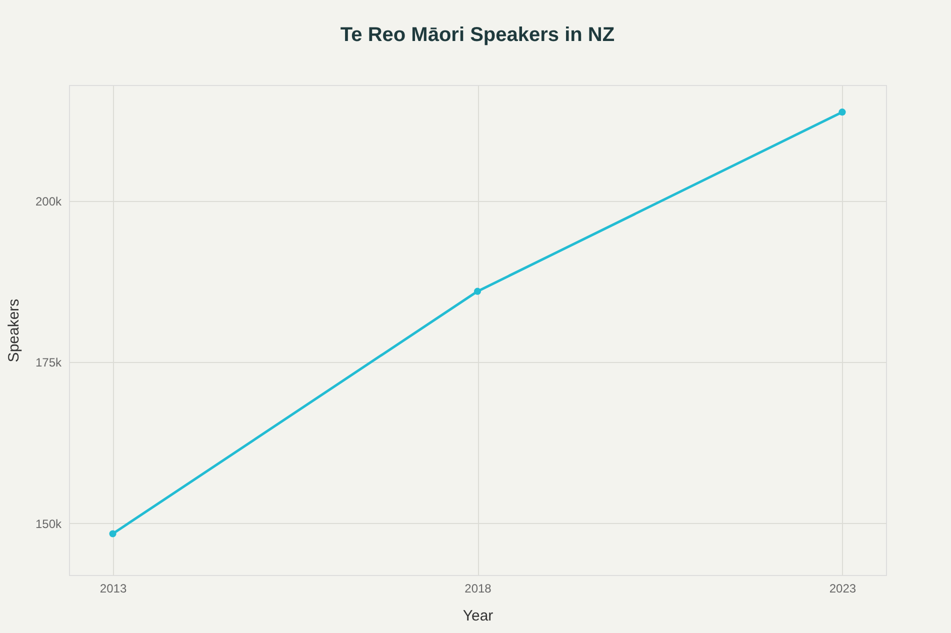 Image resolution: width=951 pixels, height=633 pixels. I want to click on x-tick-label: 2013, so click(113, 589).